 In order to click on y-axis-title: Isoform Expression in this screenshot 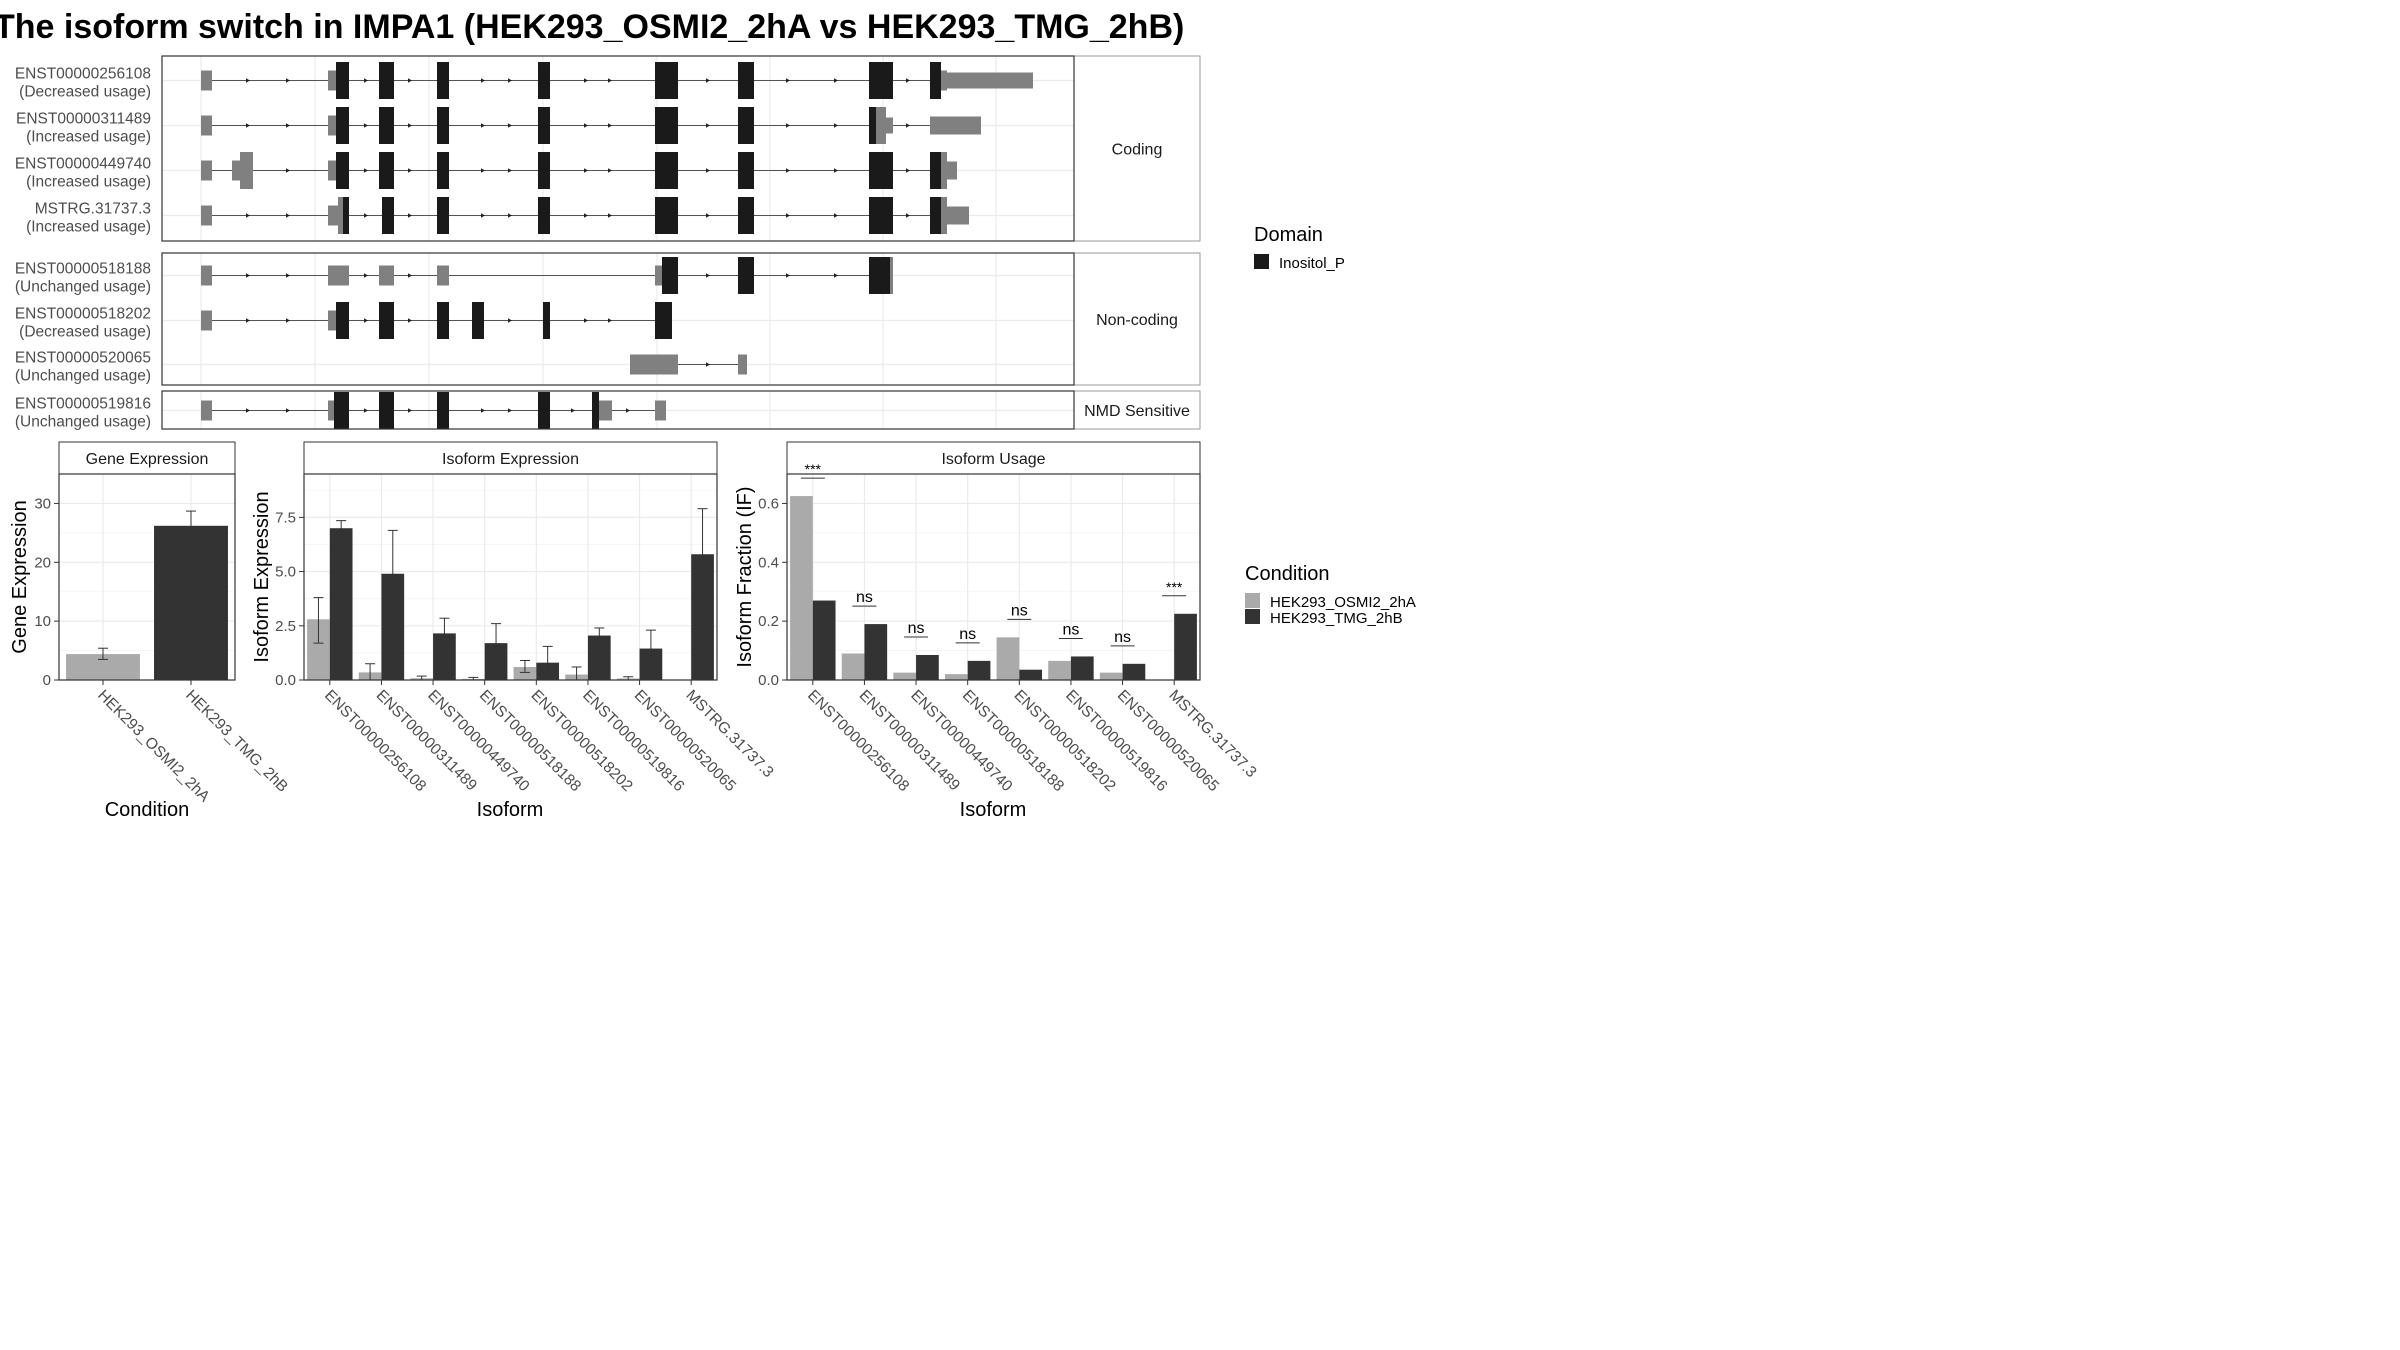, I will do `click(262, 576)`.